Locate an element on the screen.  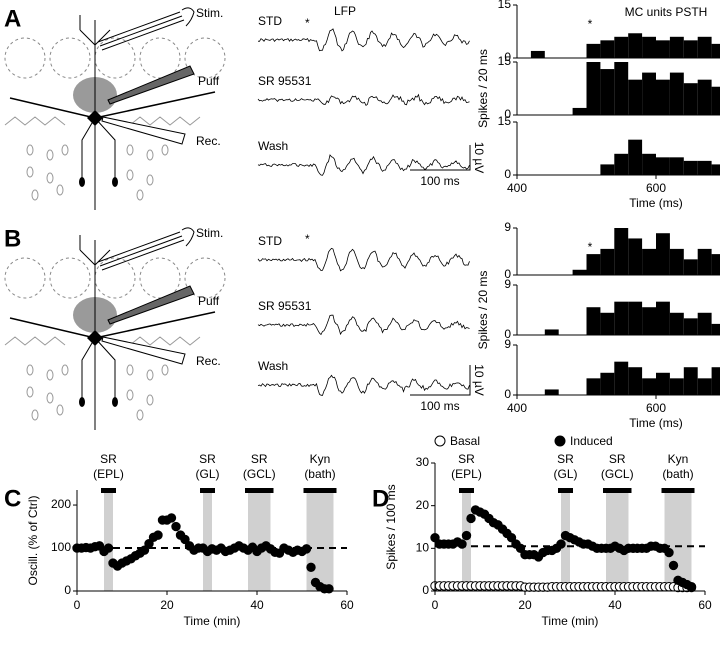
legend-label: Basal is located at coordinates (465, 441).